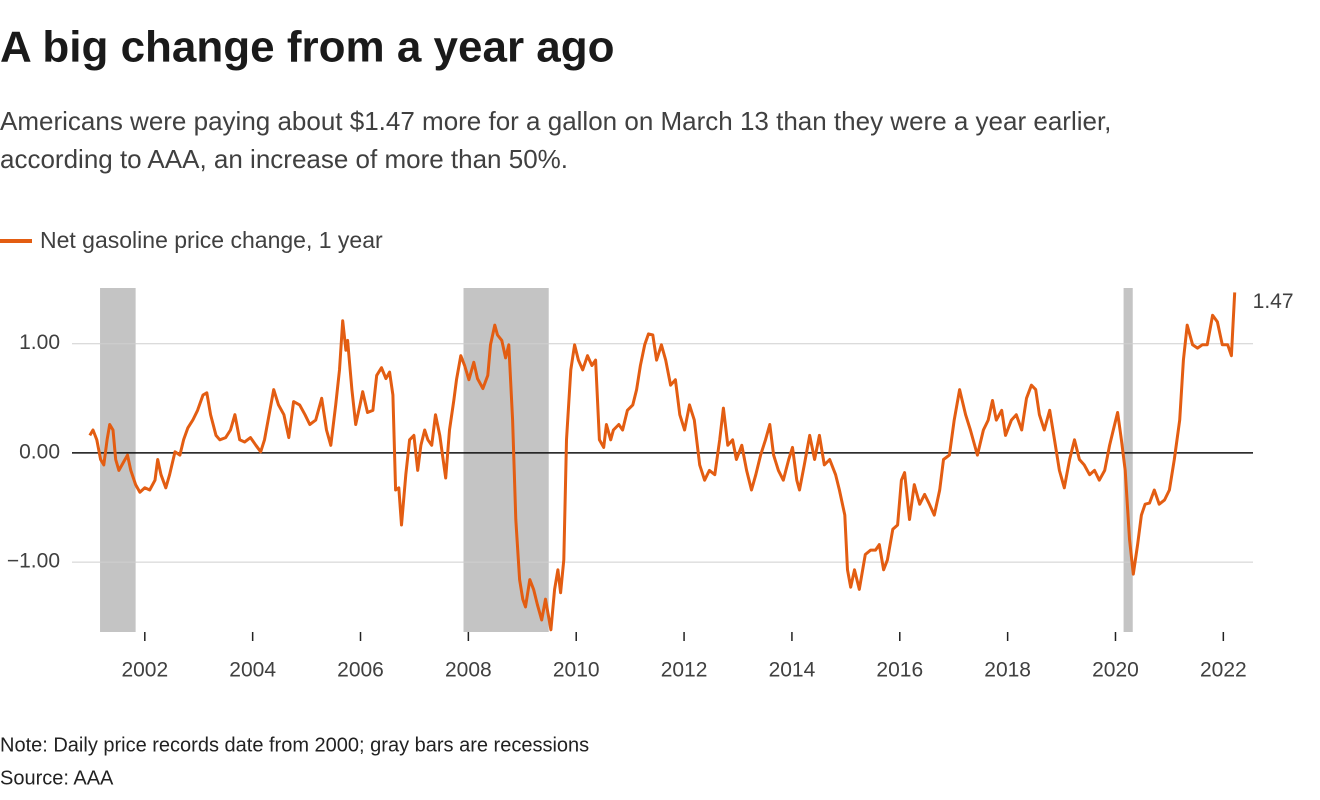  Describe the element at coordinates (39, 342) in the screenshot. I see `y-tick-label: 1.00` at that location.